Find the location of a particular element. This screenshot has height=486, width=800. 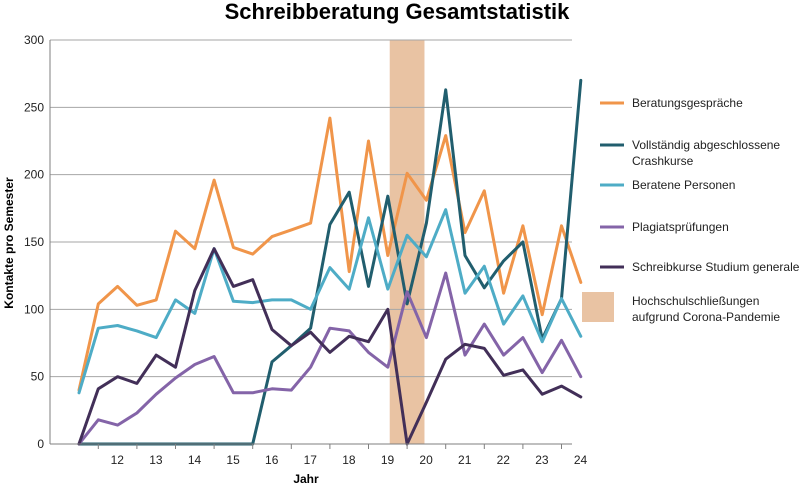

y-axis-label: Kontakte pro Semester is located at coordinates (9, 243).